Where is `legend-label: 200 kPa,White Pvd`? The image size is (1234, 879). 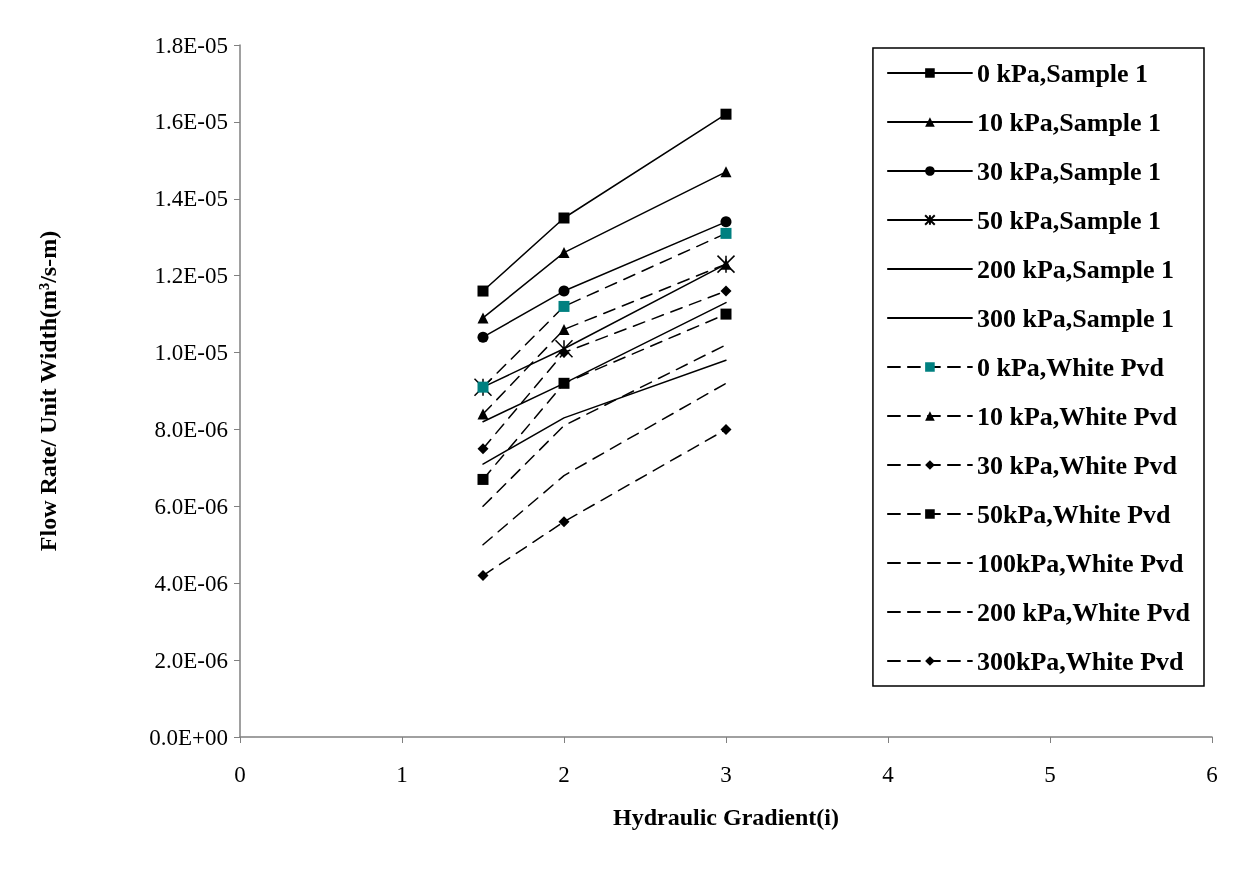 legend-label: 200 kPa,White Pvd is located at coordinates (1083, 612).